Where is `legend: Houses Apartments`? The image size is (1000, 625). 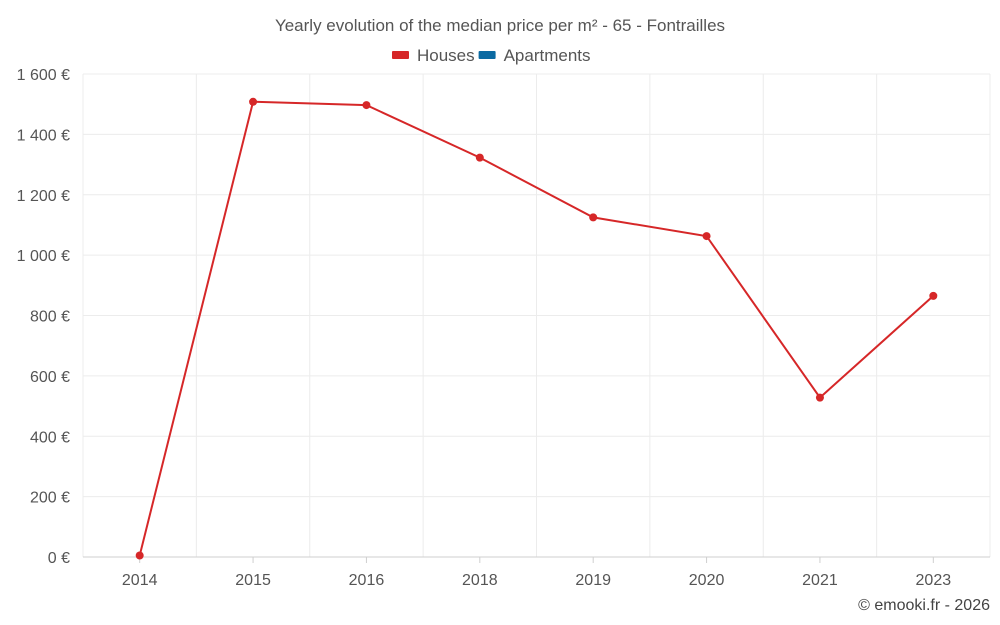
legend: Houses Apartments is located at coordinates (491, 55).